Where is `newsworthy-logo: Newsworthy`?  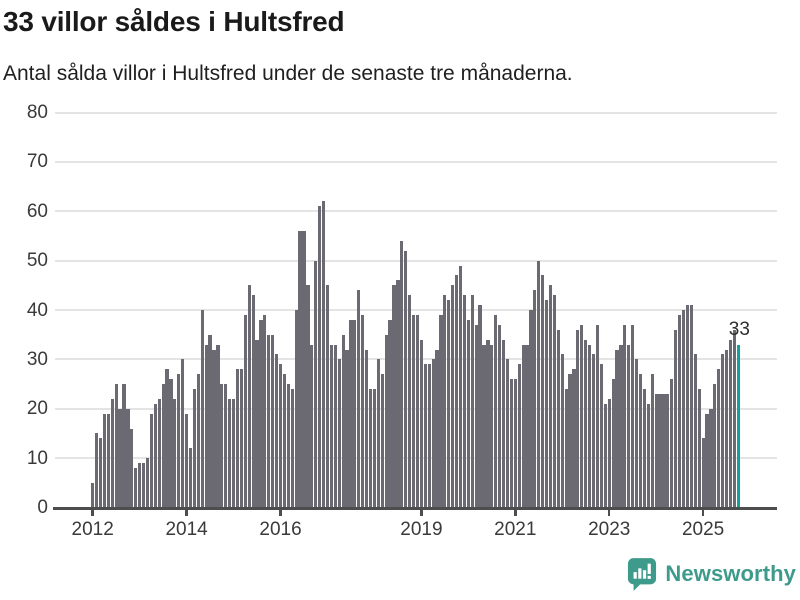 newsworthy-logo: Newsworthy is located at coordinates (711, 574).